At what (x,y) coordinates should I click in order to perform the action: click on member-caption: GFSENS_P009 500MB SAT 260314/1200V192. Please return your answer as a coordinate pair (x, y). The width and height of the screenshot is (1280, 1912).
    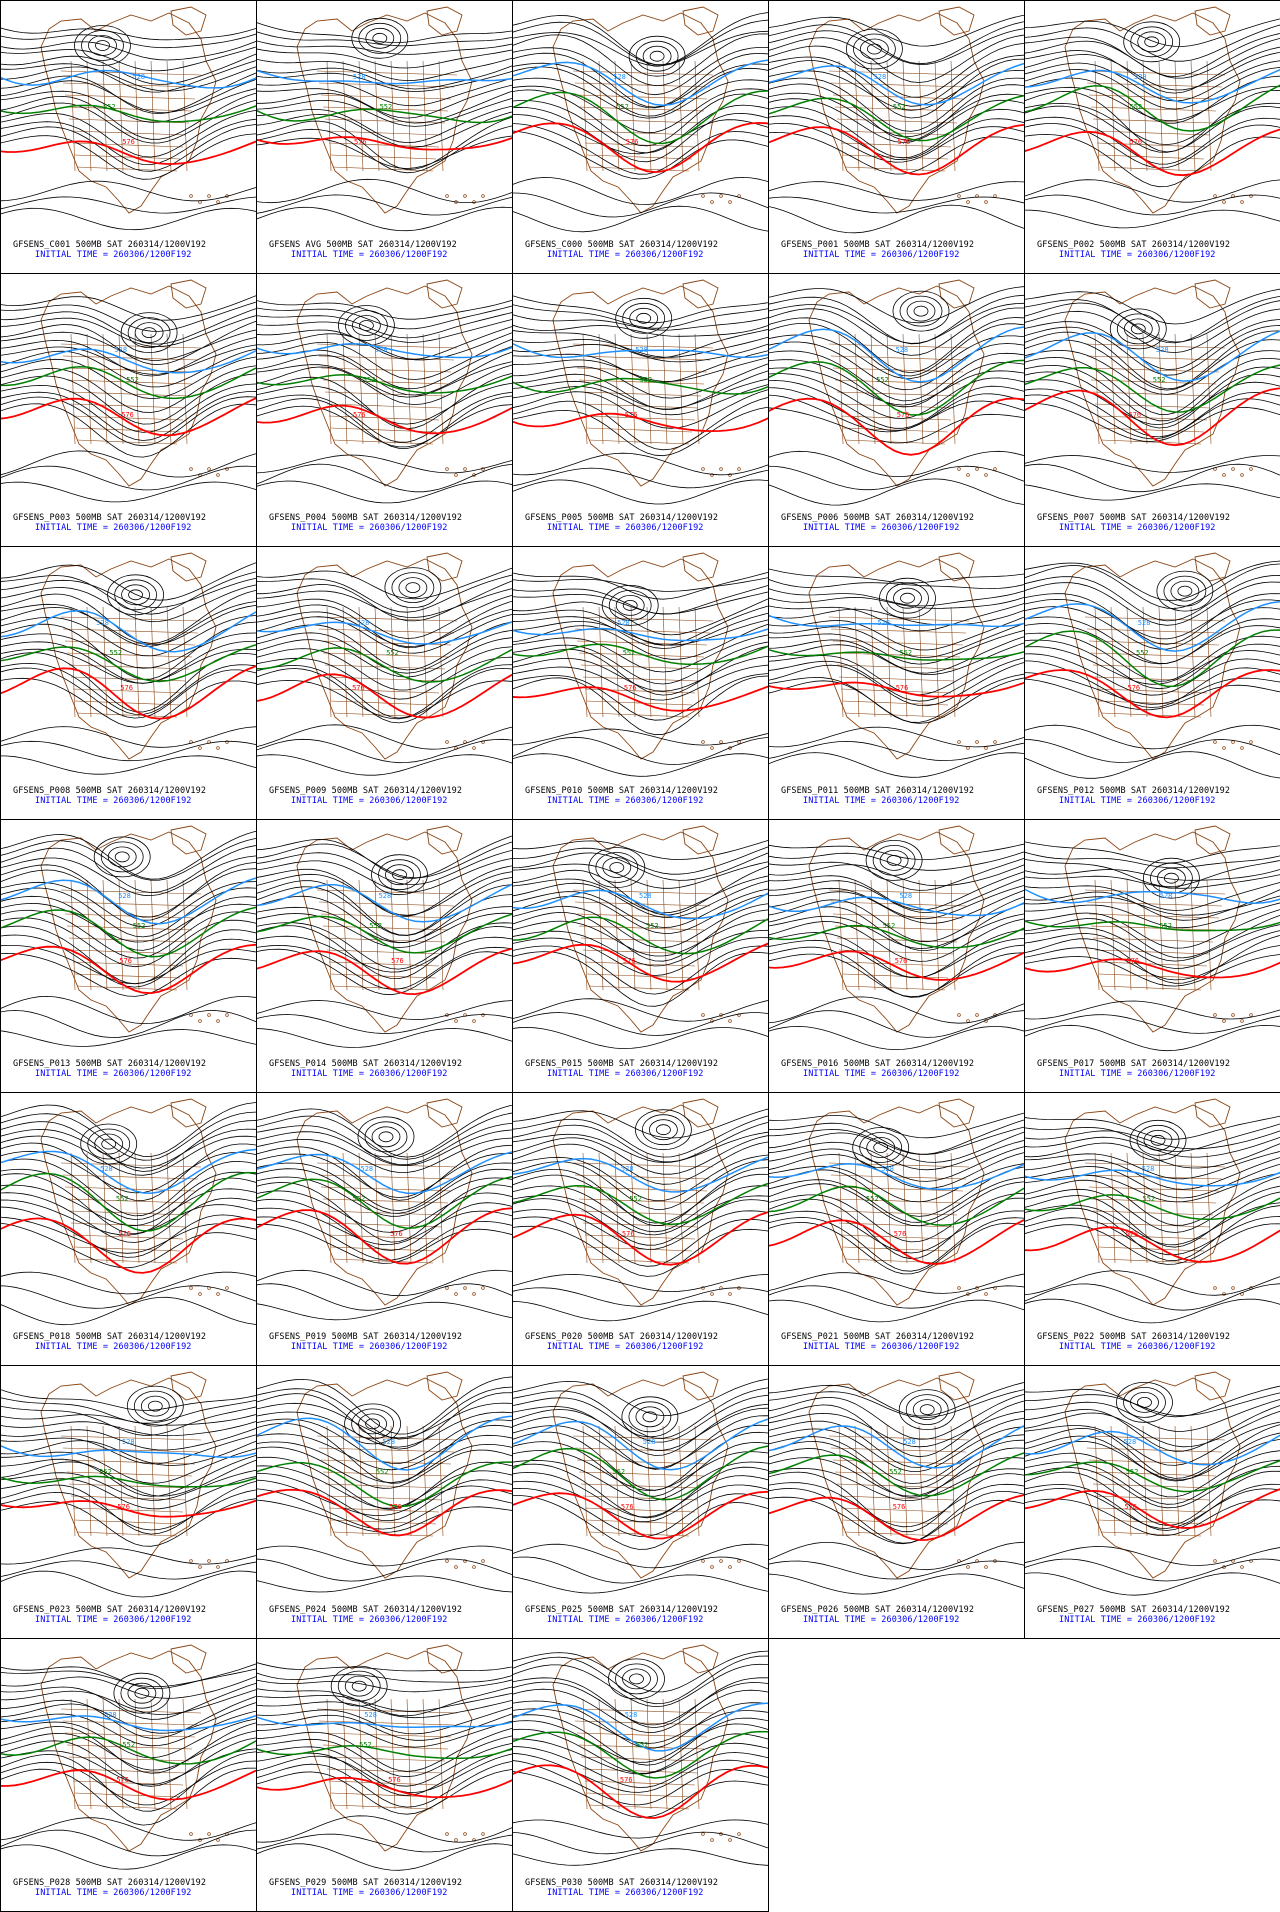
    Looking at the image, I should click on (365, 791).